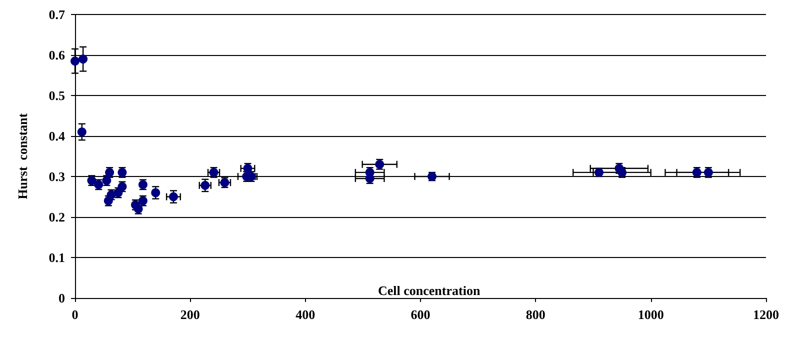 The image size is (785, 346). I want to click on y-tick-label: 0.2, so click(56, 217).